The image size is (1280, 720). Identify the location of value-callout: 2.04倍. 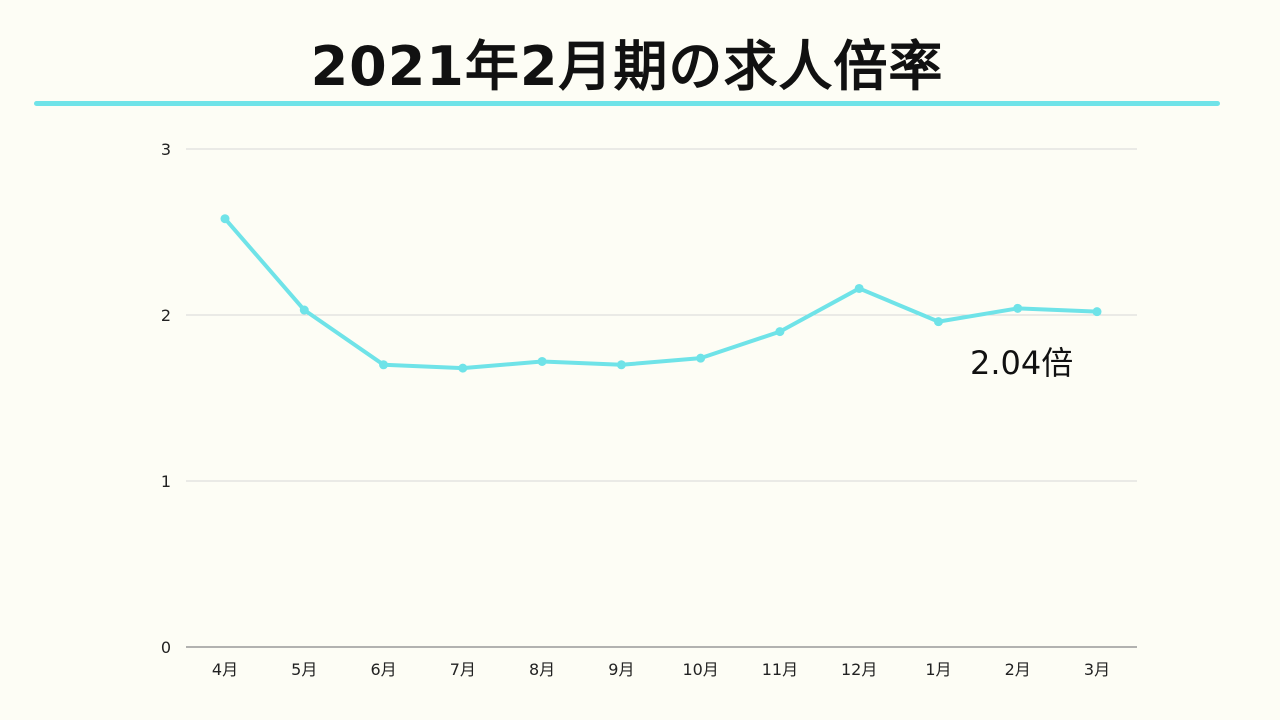
(1021, 363).